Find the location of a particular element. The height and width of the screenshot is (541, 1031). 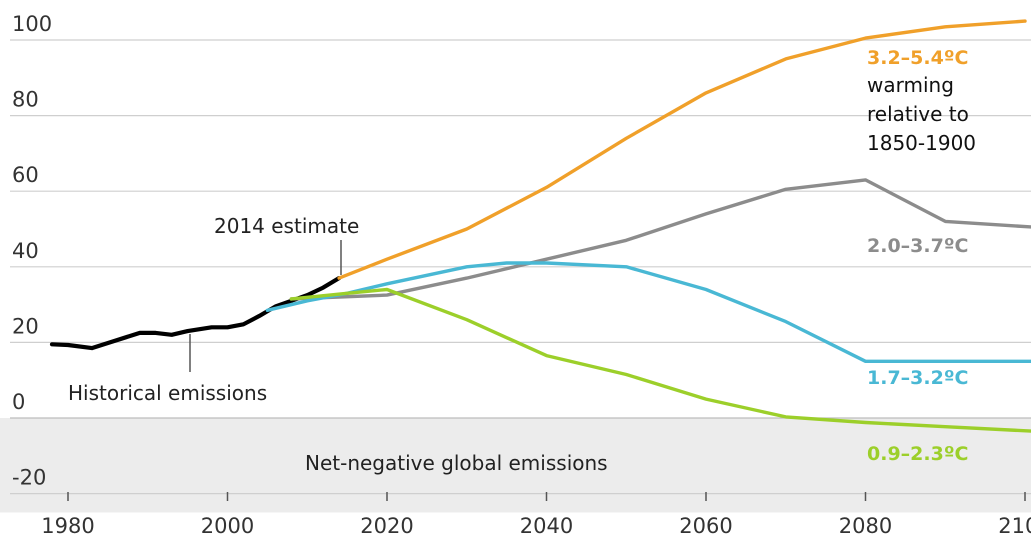

warming-note-line-3: 1850-1900 is located at coordinates (921, 143).